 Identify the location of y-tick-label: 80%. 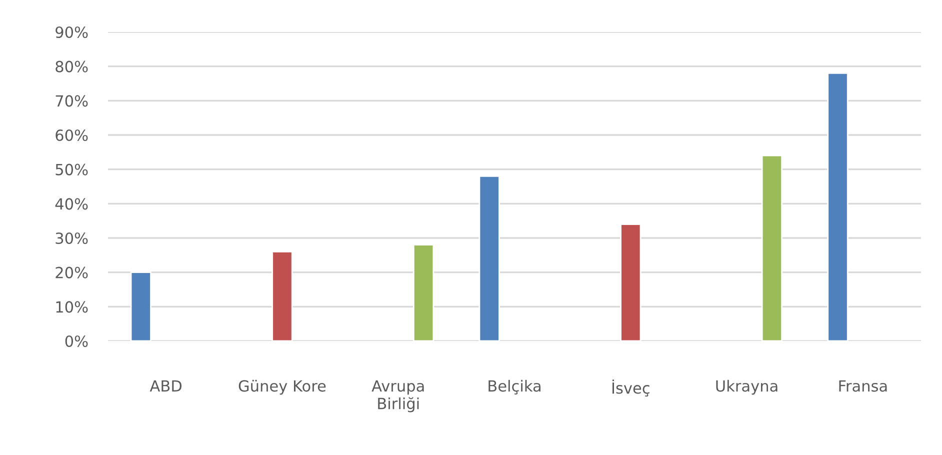
(72, 66).